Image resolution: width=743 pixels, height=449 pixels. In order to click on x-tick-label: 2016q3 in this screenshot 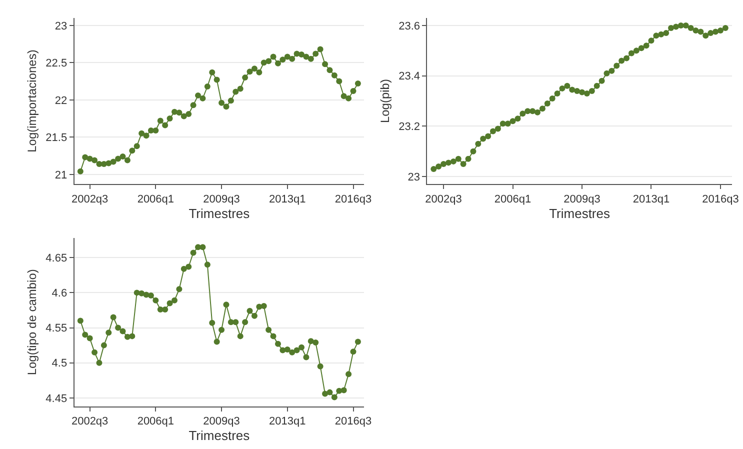, I will do `click(353, 422)`.